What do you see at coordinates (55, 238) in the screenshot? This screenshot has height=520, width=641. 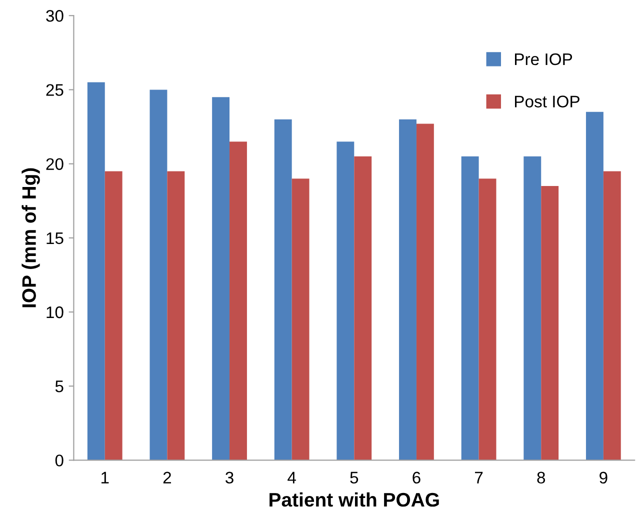 I see `y-tick-label: 15` at bounding box center [55, 238].